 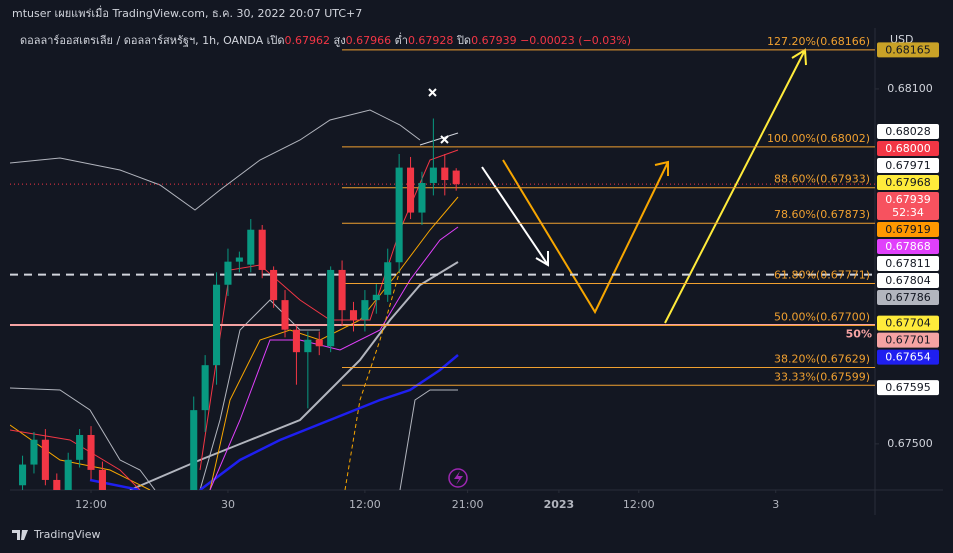 I want to click on price-badge-label: 0.68000, so click(x=908, y=148).